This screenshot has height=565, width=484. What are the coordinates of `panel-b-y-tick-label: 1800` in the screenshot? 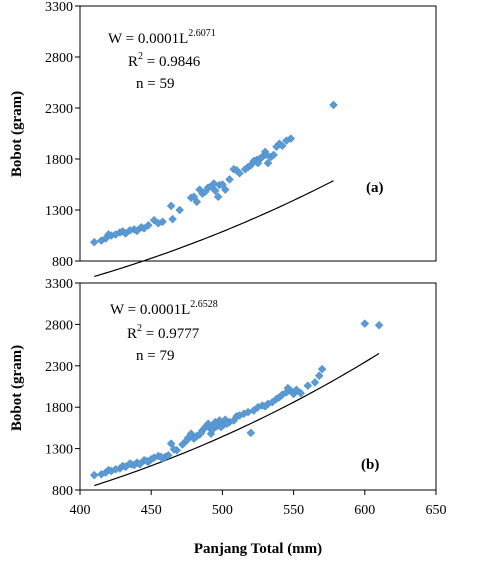 It's located at (59, 408).